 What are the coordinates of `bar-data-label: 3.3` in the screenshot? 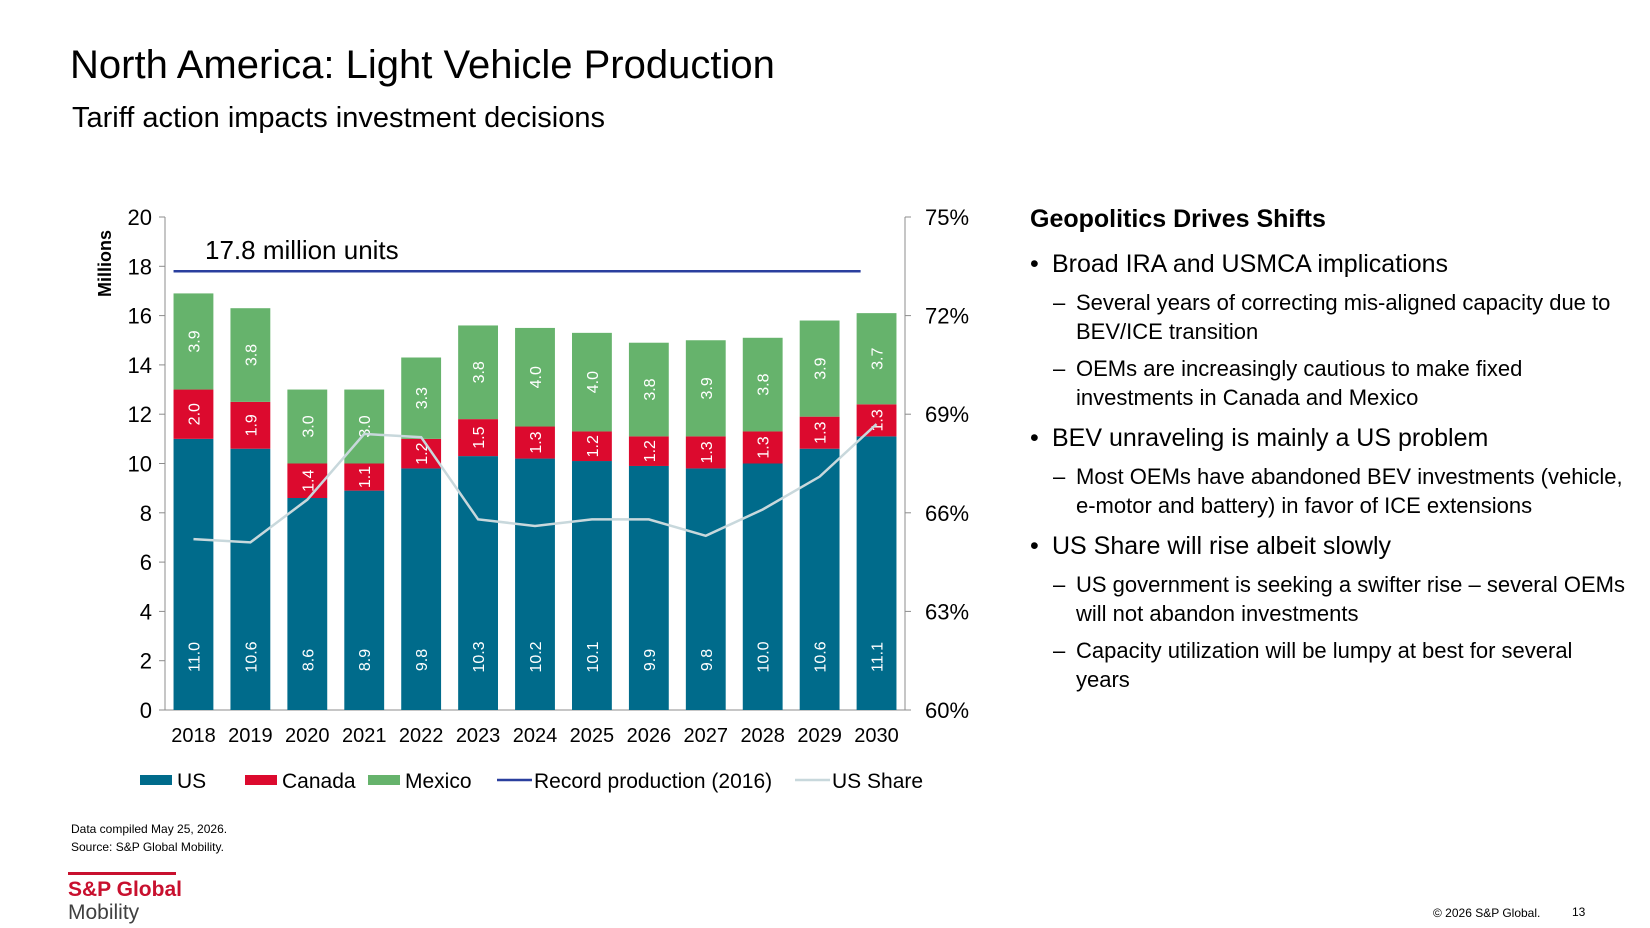 It's located at (422, 398).